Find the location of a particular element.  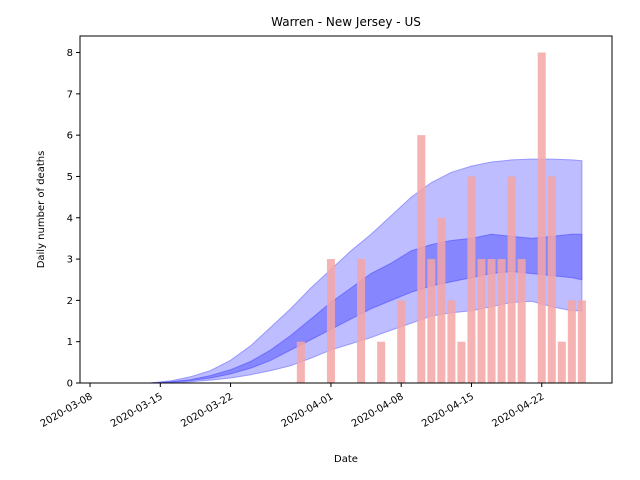

y-tick-label: 1 is located at coordinates (70, 342).